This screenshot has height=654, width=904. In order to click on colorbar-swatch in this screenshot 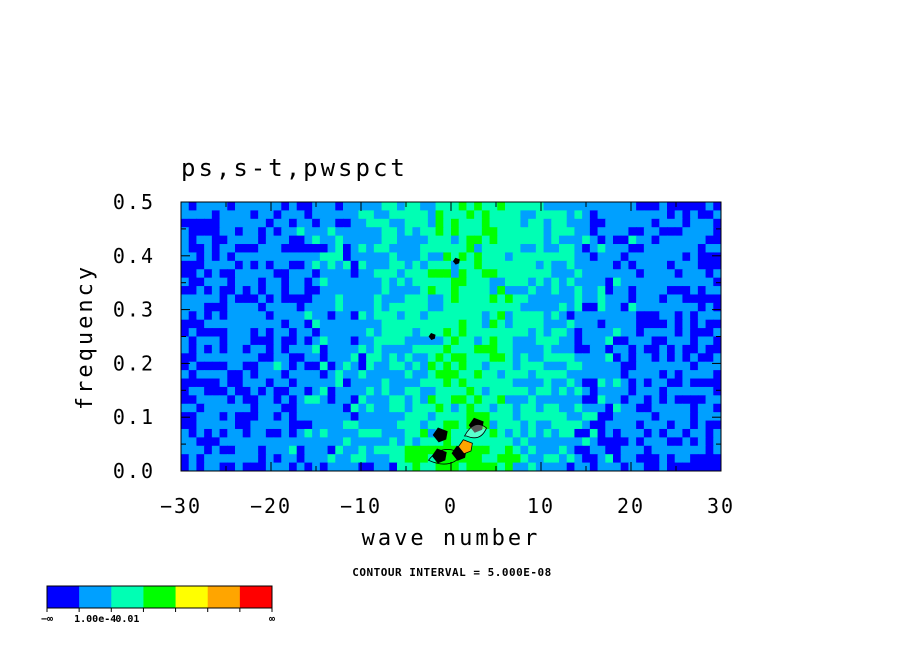, I will do `click(192, 597)`.